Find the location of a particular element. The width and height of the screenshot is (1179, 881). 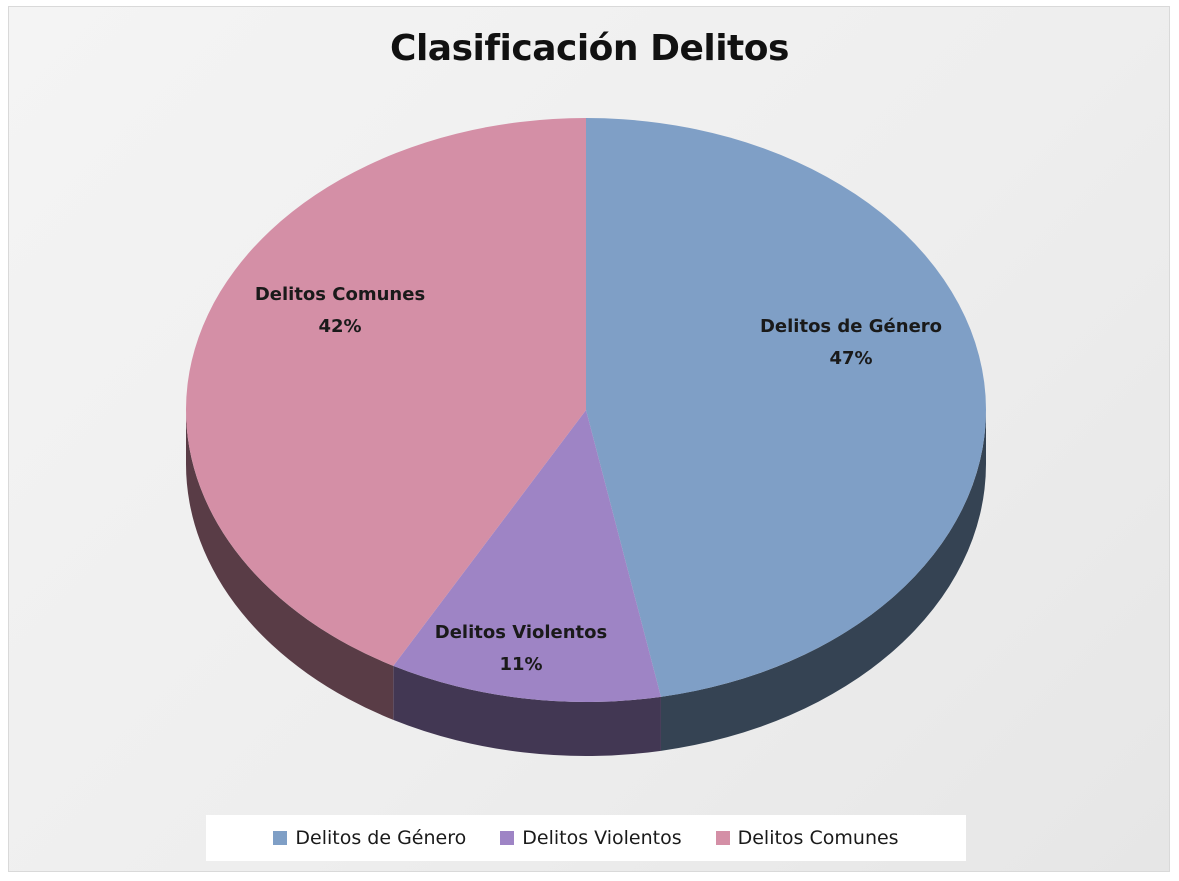

legend-item-violentos: Delitos Violentos is located at coordinates (591, 838).